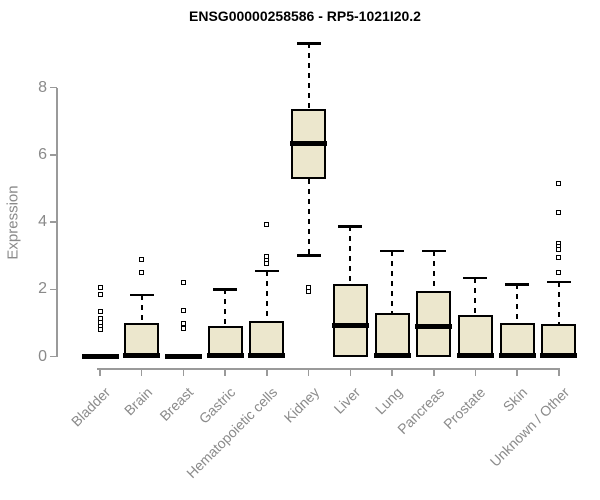 Image resolution: width=600 pixels, height=500 pixels. Describe the element at coordinates (309, 292) in the screenshot. I see `outlier-point-kidney` at that location.